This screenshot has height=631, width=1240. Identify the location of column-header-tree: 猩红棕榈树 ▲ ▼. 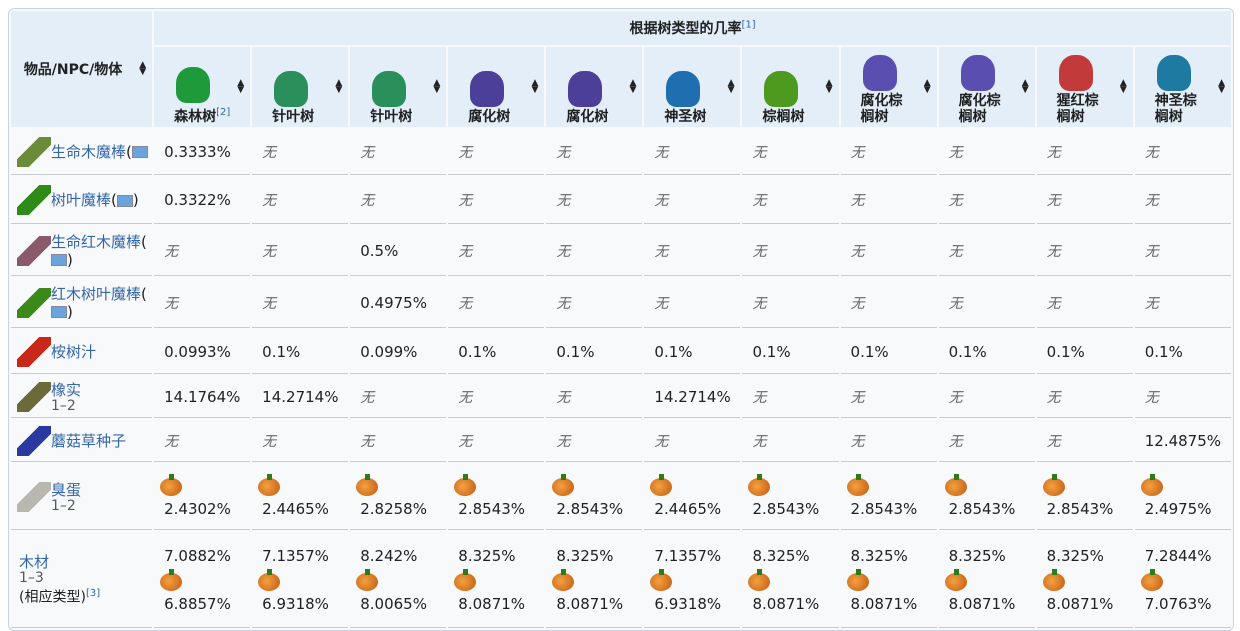
(1084, 87).